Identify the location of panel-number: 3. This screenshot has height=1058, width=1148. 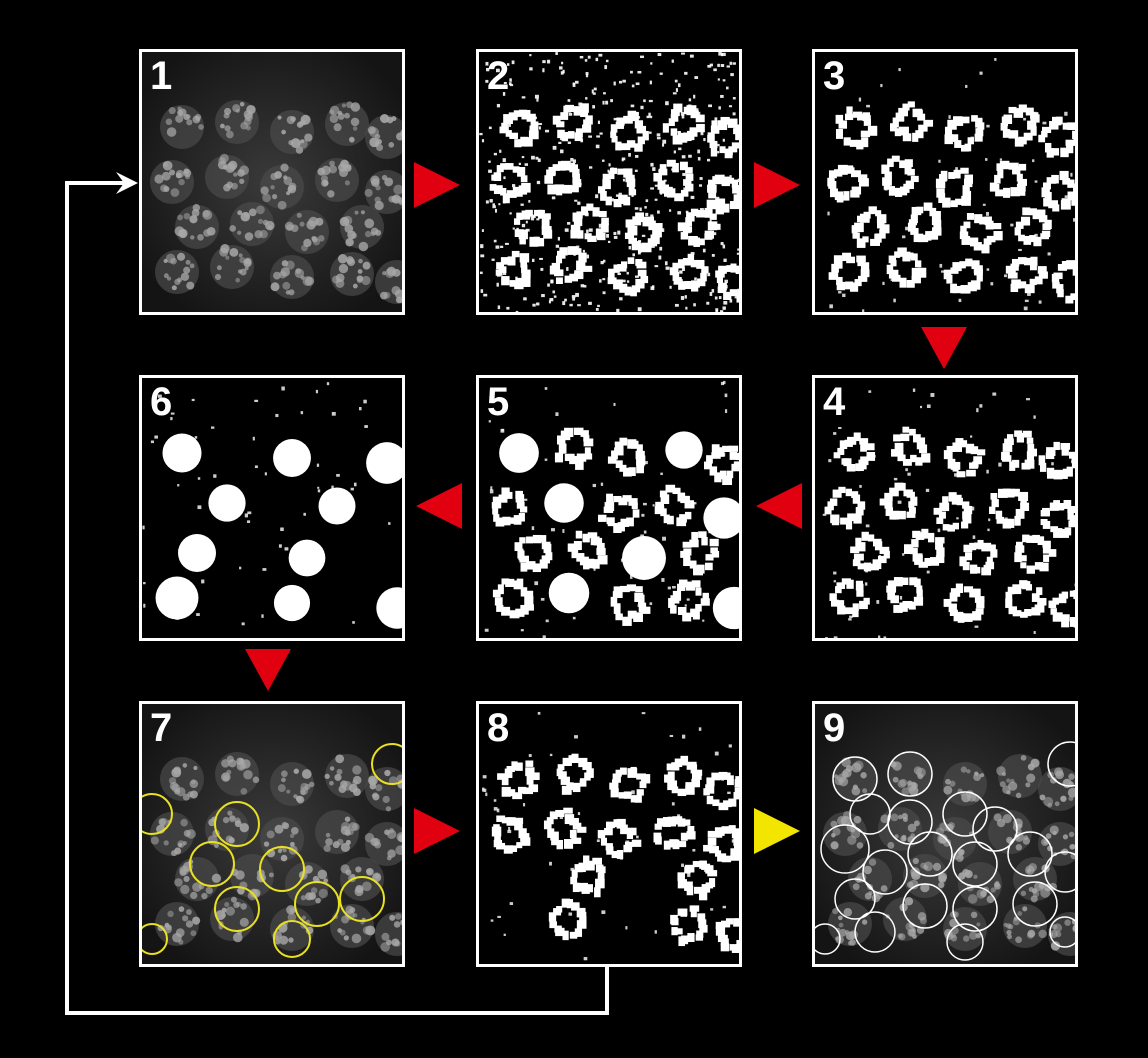
(834, 76).